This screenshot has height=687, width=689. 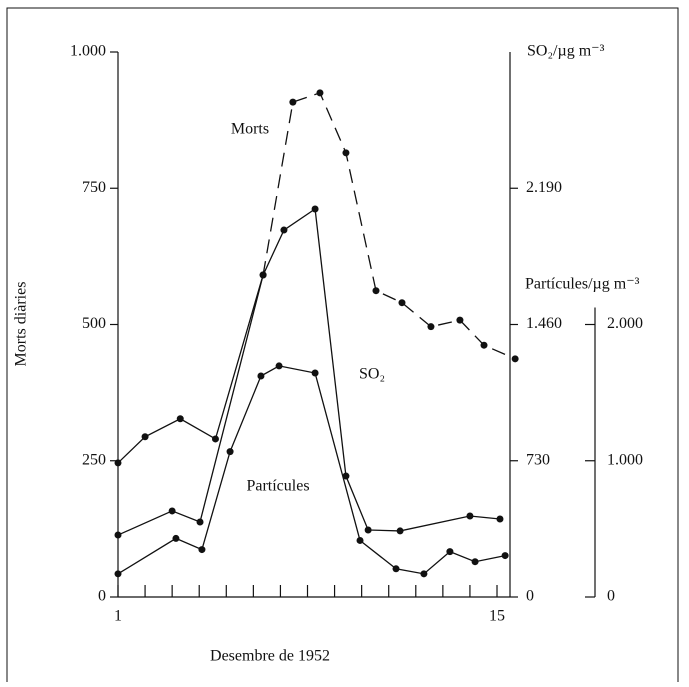 What do you see at coordinates (538, 459) in the screenshot?
I see `y2-tick-label: 730` at bounding box center [538, 459].